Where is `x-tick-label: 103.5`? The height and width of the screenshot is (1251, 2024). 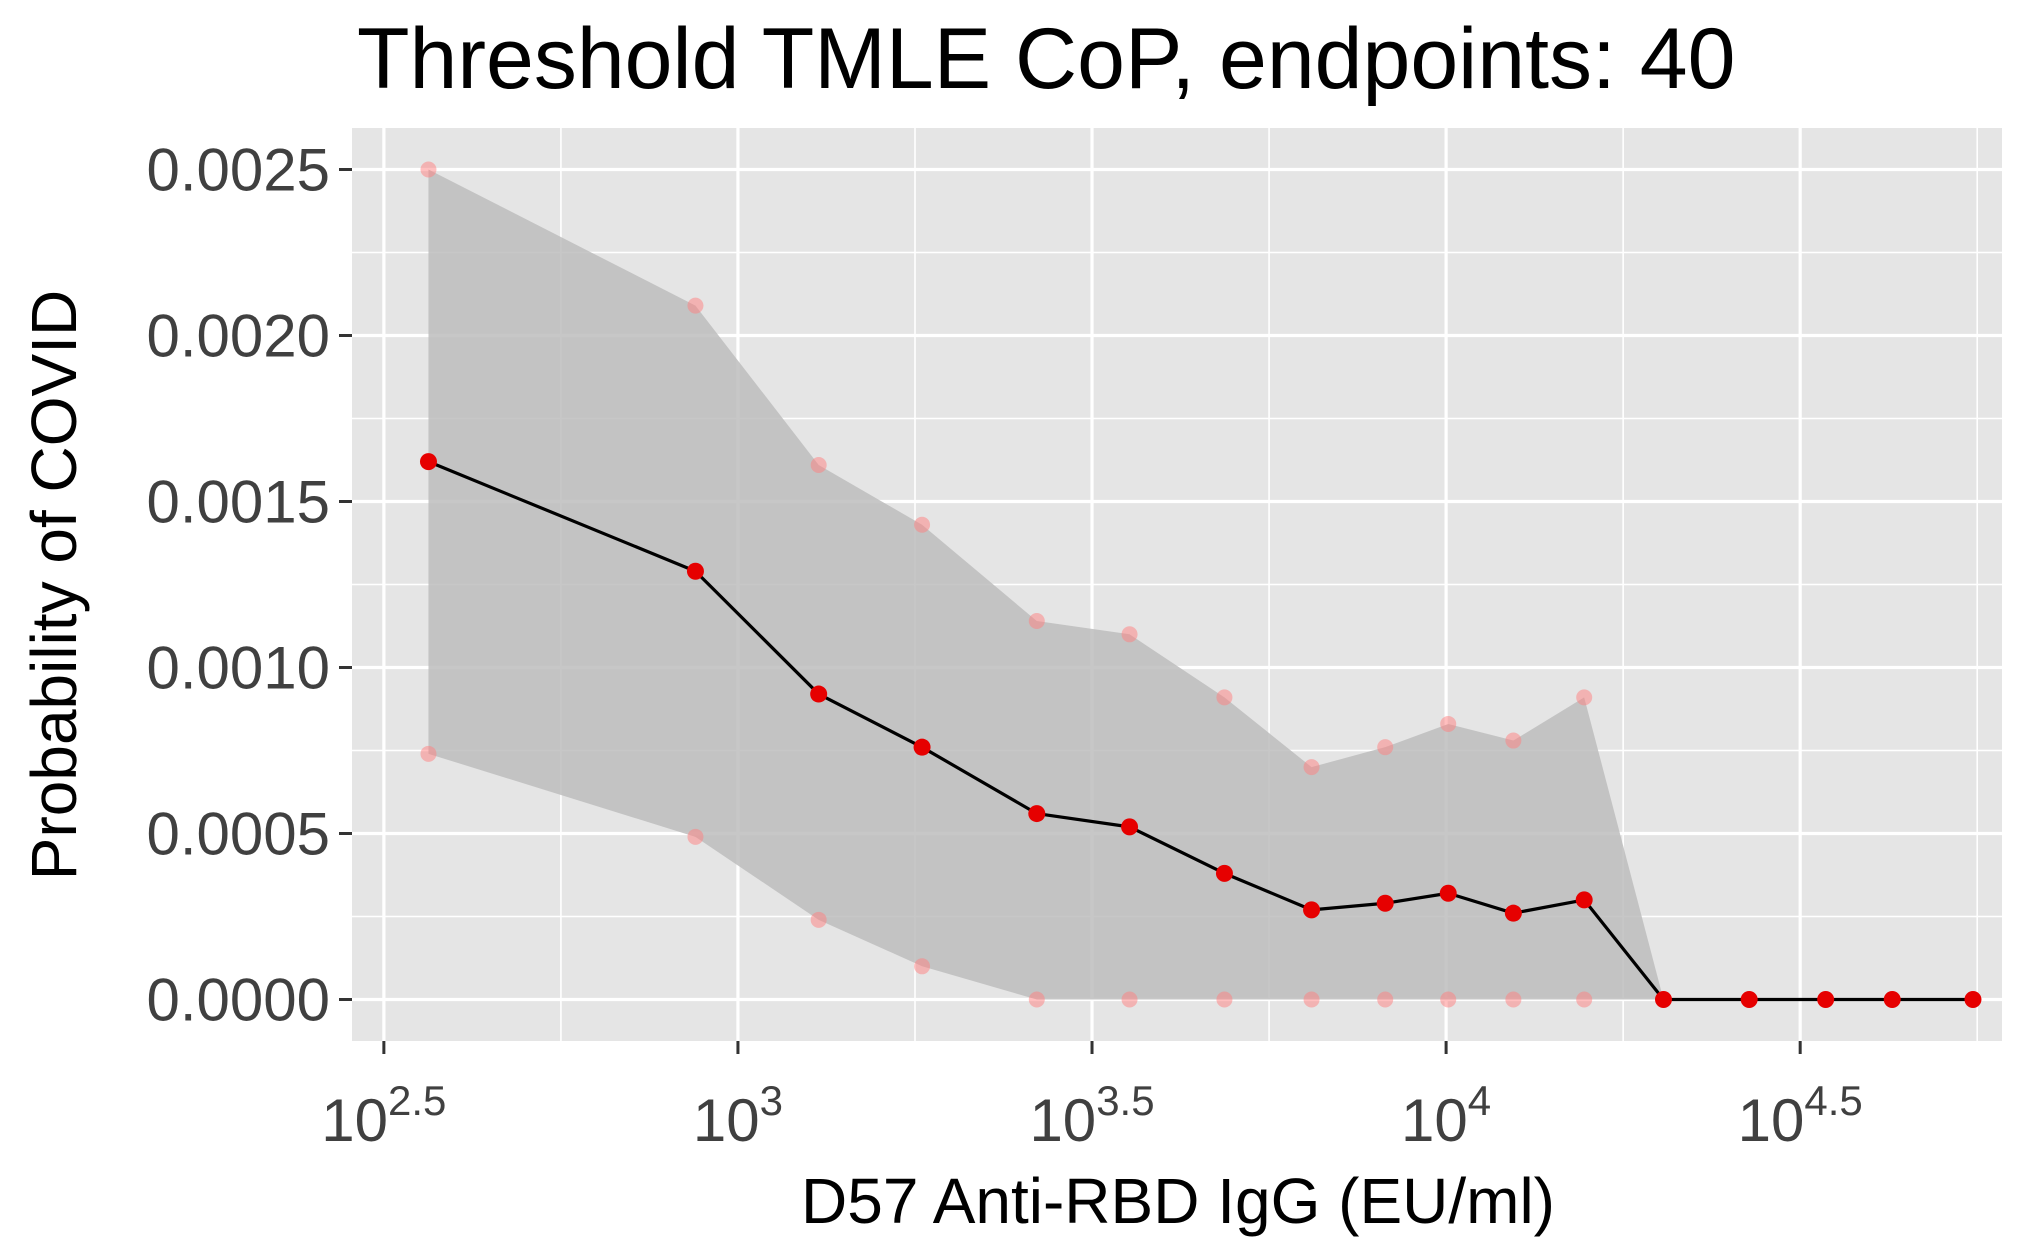
x-tick-label: 103.5 is located at coordinates (1091, 1115).